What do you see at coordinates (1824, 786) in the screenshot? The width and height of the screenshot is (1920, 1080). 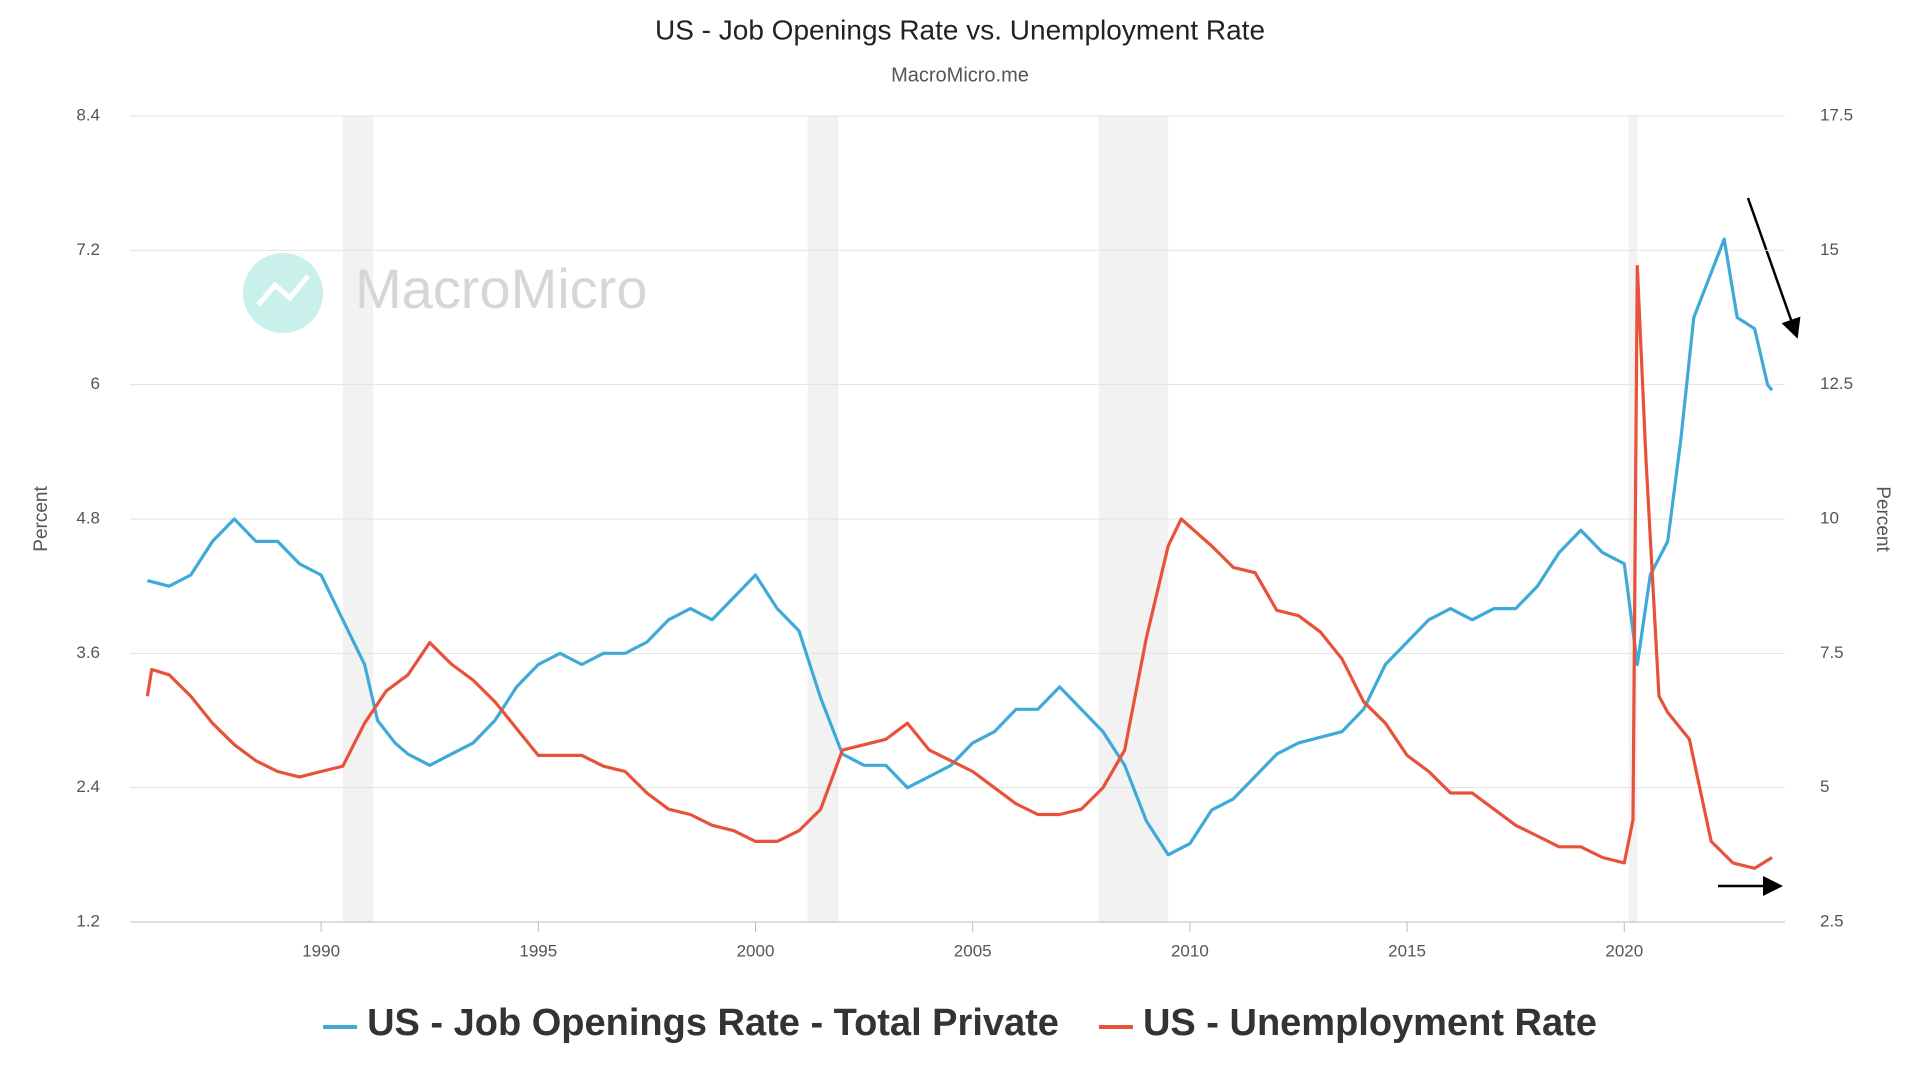 I see `y2-tick-label: 5` at bounding box center [1824, 786].